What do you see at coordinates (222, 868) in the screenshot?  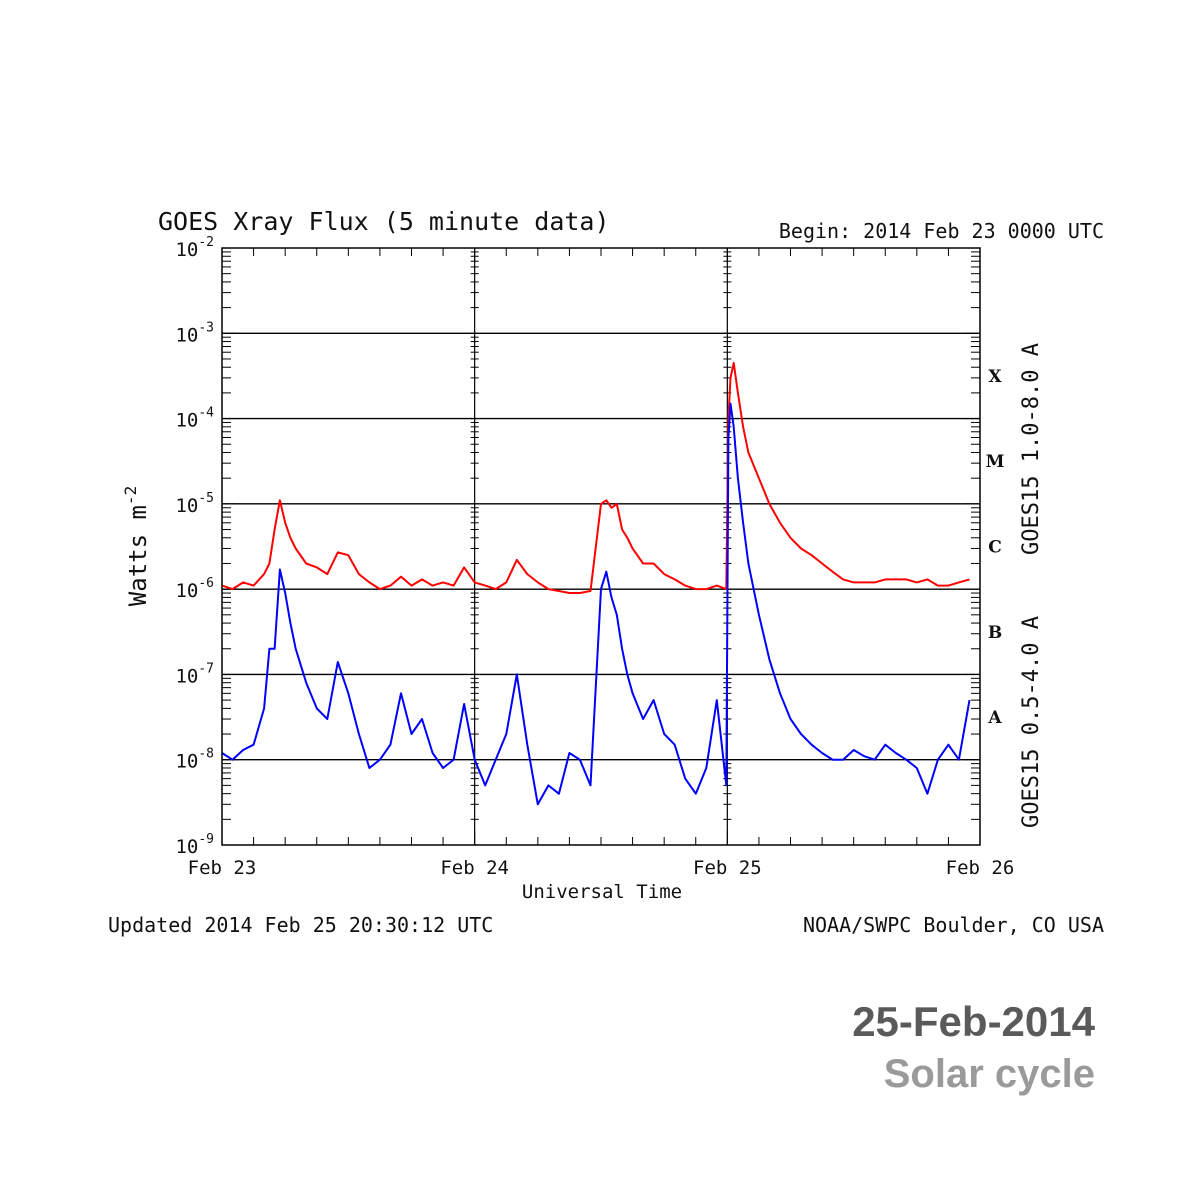 I see `x-tick-label: Feb 23` at bounding box center [222, 868].